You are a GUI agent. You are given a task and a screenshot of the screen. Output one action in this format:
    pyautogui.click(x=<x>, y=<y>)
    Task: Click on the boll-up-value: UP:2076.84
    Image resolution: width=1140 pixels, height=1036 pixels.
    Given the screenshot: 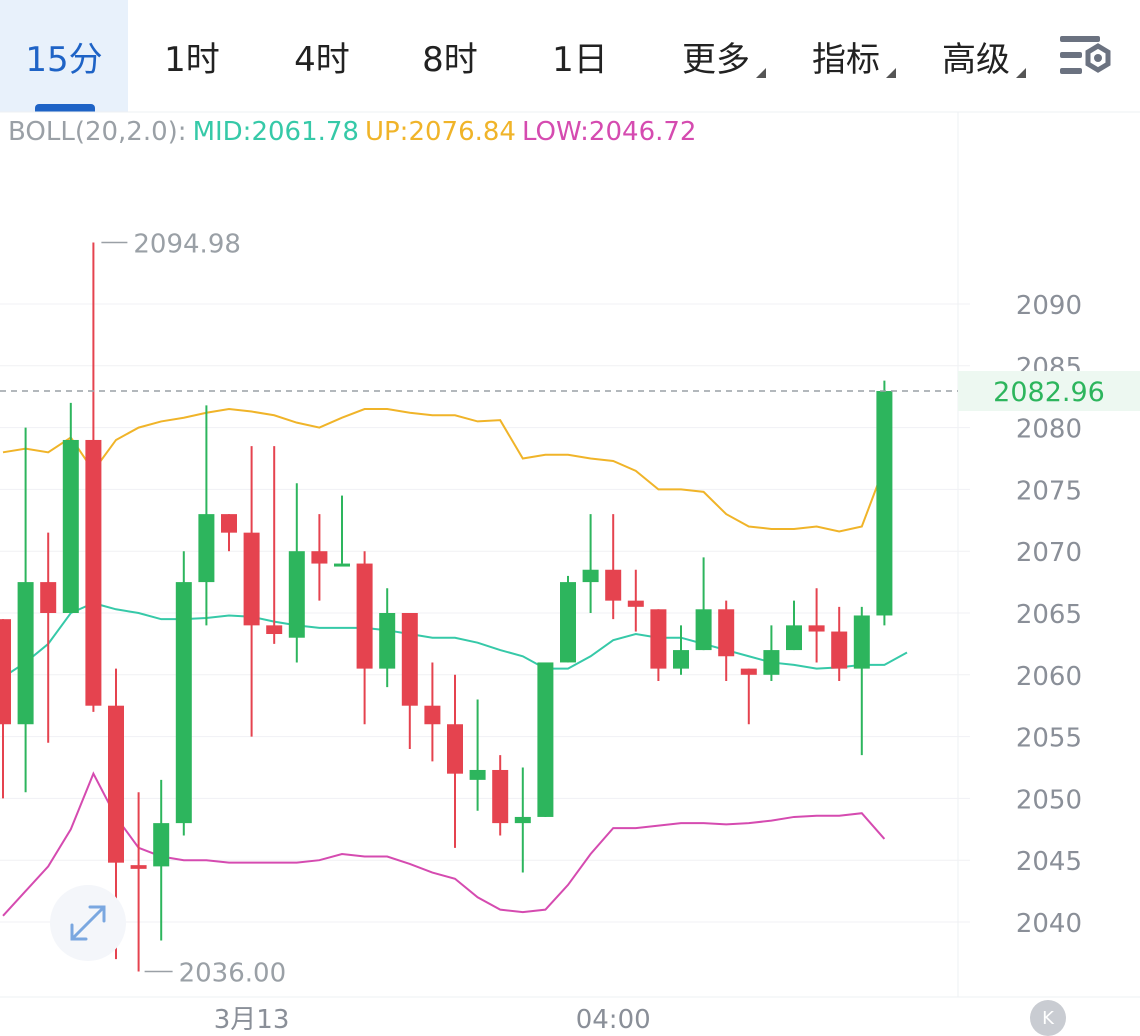 What is the action you would take?
    pyautogui.click(x=440, y=132)
    